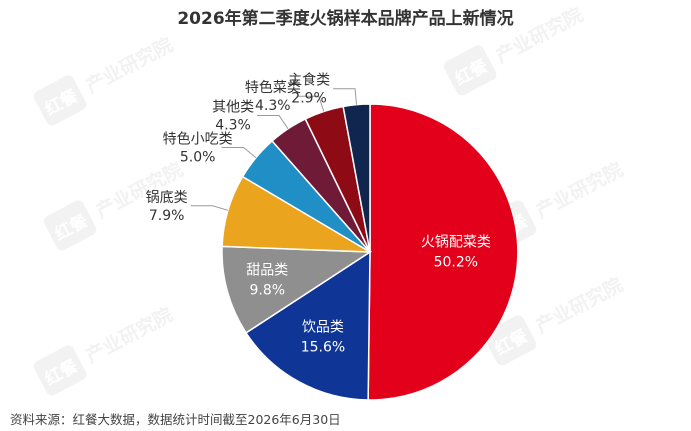 This screenshot has width=691, height=431. What do you see at coordinates (267, 270) in the screenshot?
I see `slice-label: 甜品类` at bounding box center [267, 270].